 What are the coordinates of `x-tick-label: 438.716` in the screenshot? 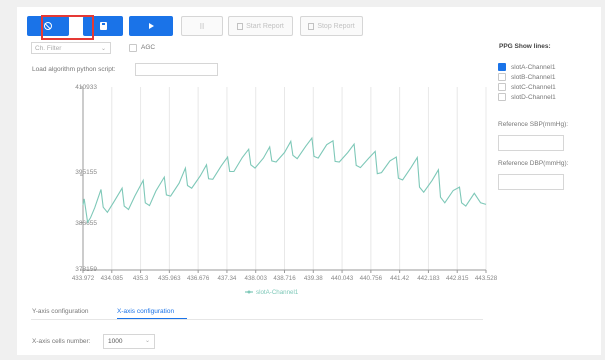 It's located at (284, 278).